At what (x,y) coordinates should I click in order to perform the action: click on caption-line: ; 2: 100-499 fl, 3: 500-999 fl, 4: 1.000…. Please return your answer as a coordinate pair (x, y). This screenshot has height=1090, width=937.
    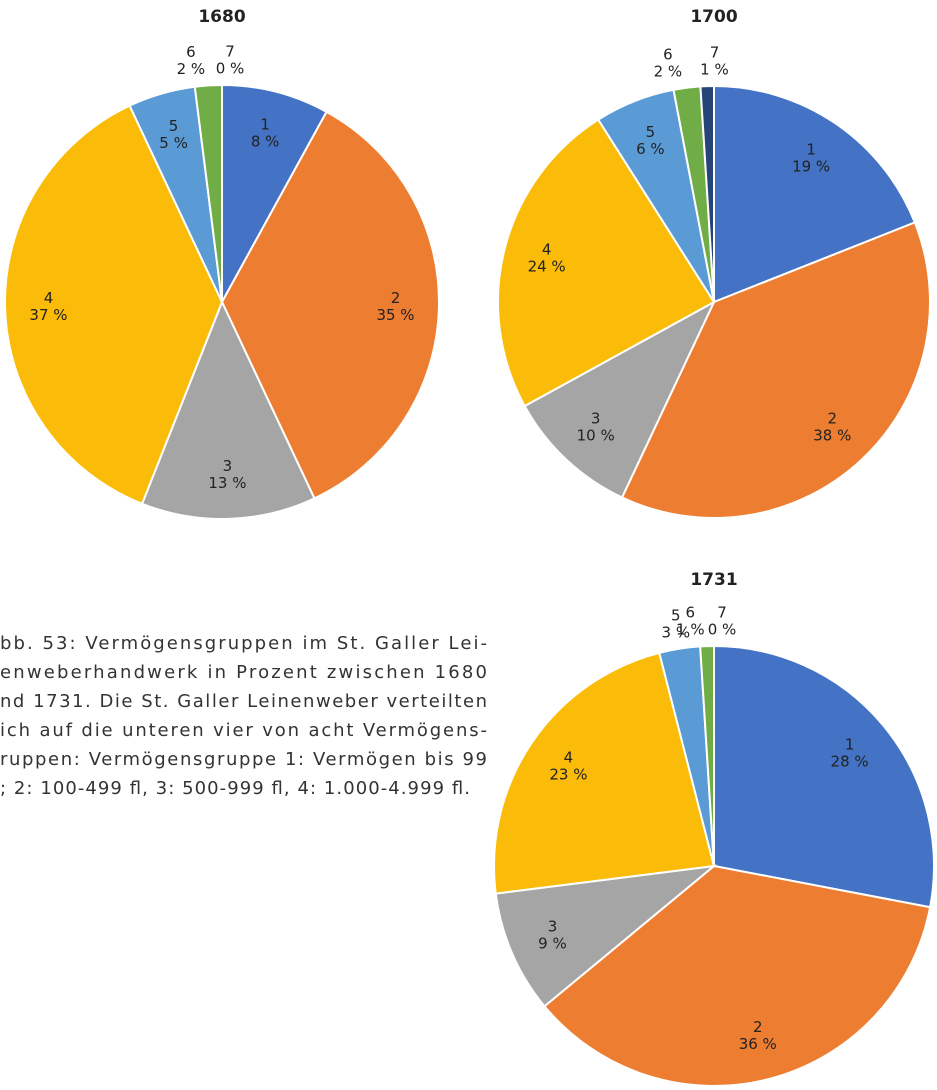
    Looking at the image, I should click on (235, 788).